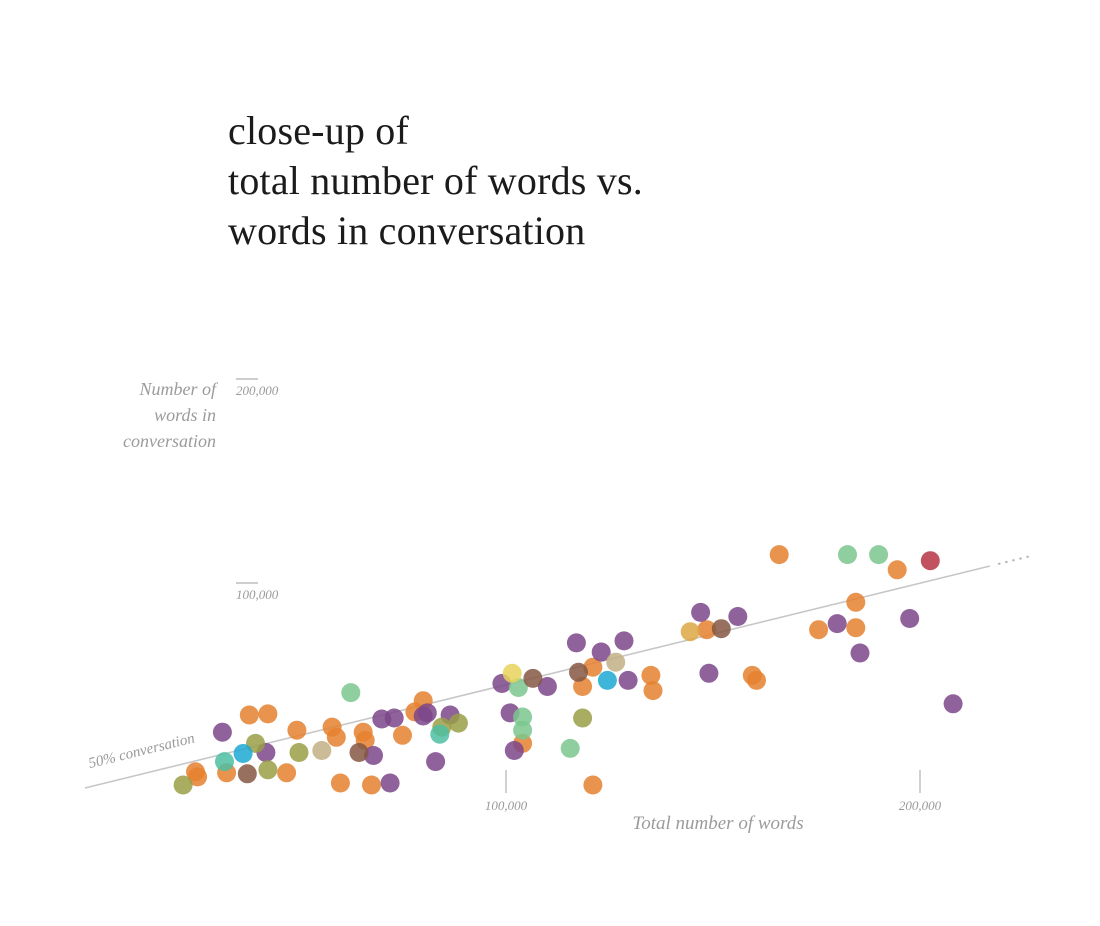 The width and height of the screenshot is (1100, 926). Describe the element at coordinates (920, 805) in the screenshot. I see `x-axis-tick-label-200k: 200,000` at that location.